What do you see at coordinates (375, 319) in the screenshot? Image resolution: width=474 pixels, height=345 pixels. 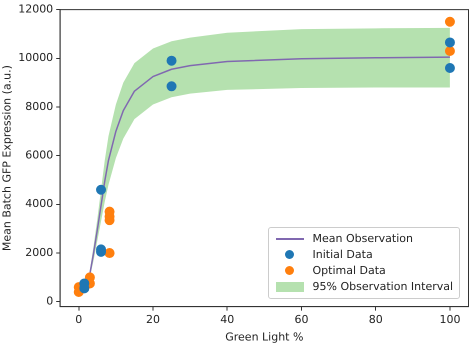 I see `x-tick-label: 80` at bounding box center [375, 319].